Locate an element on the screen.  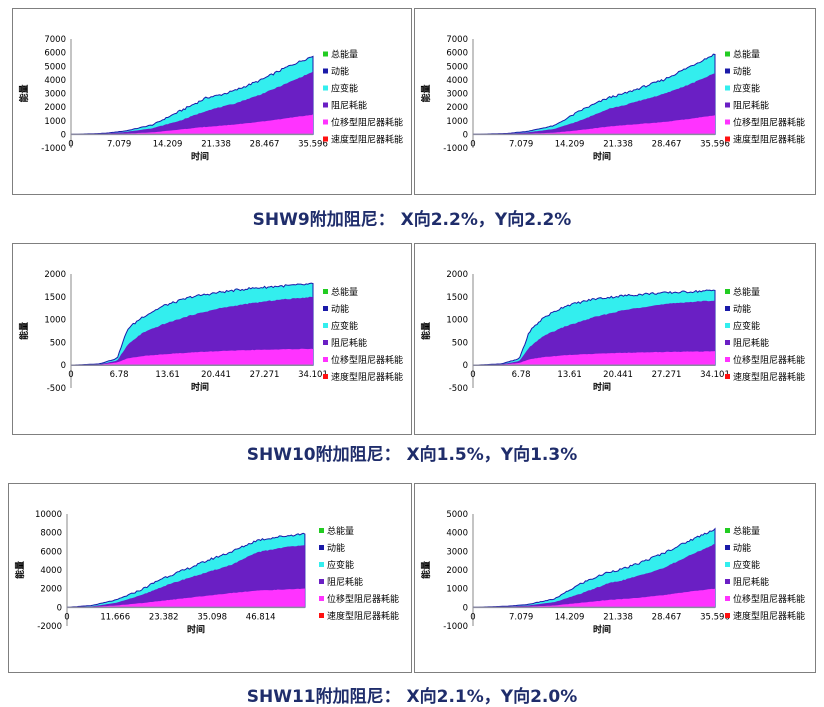
x-tick-label: 6.78 is located at coordinates (119, 375).